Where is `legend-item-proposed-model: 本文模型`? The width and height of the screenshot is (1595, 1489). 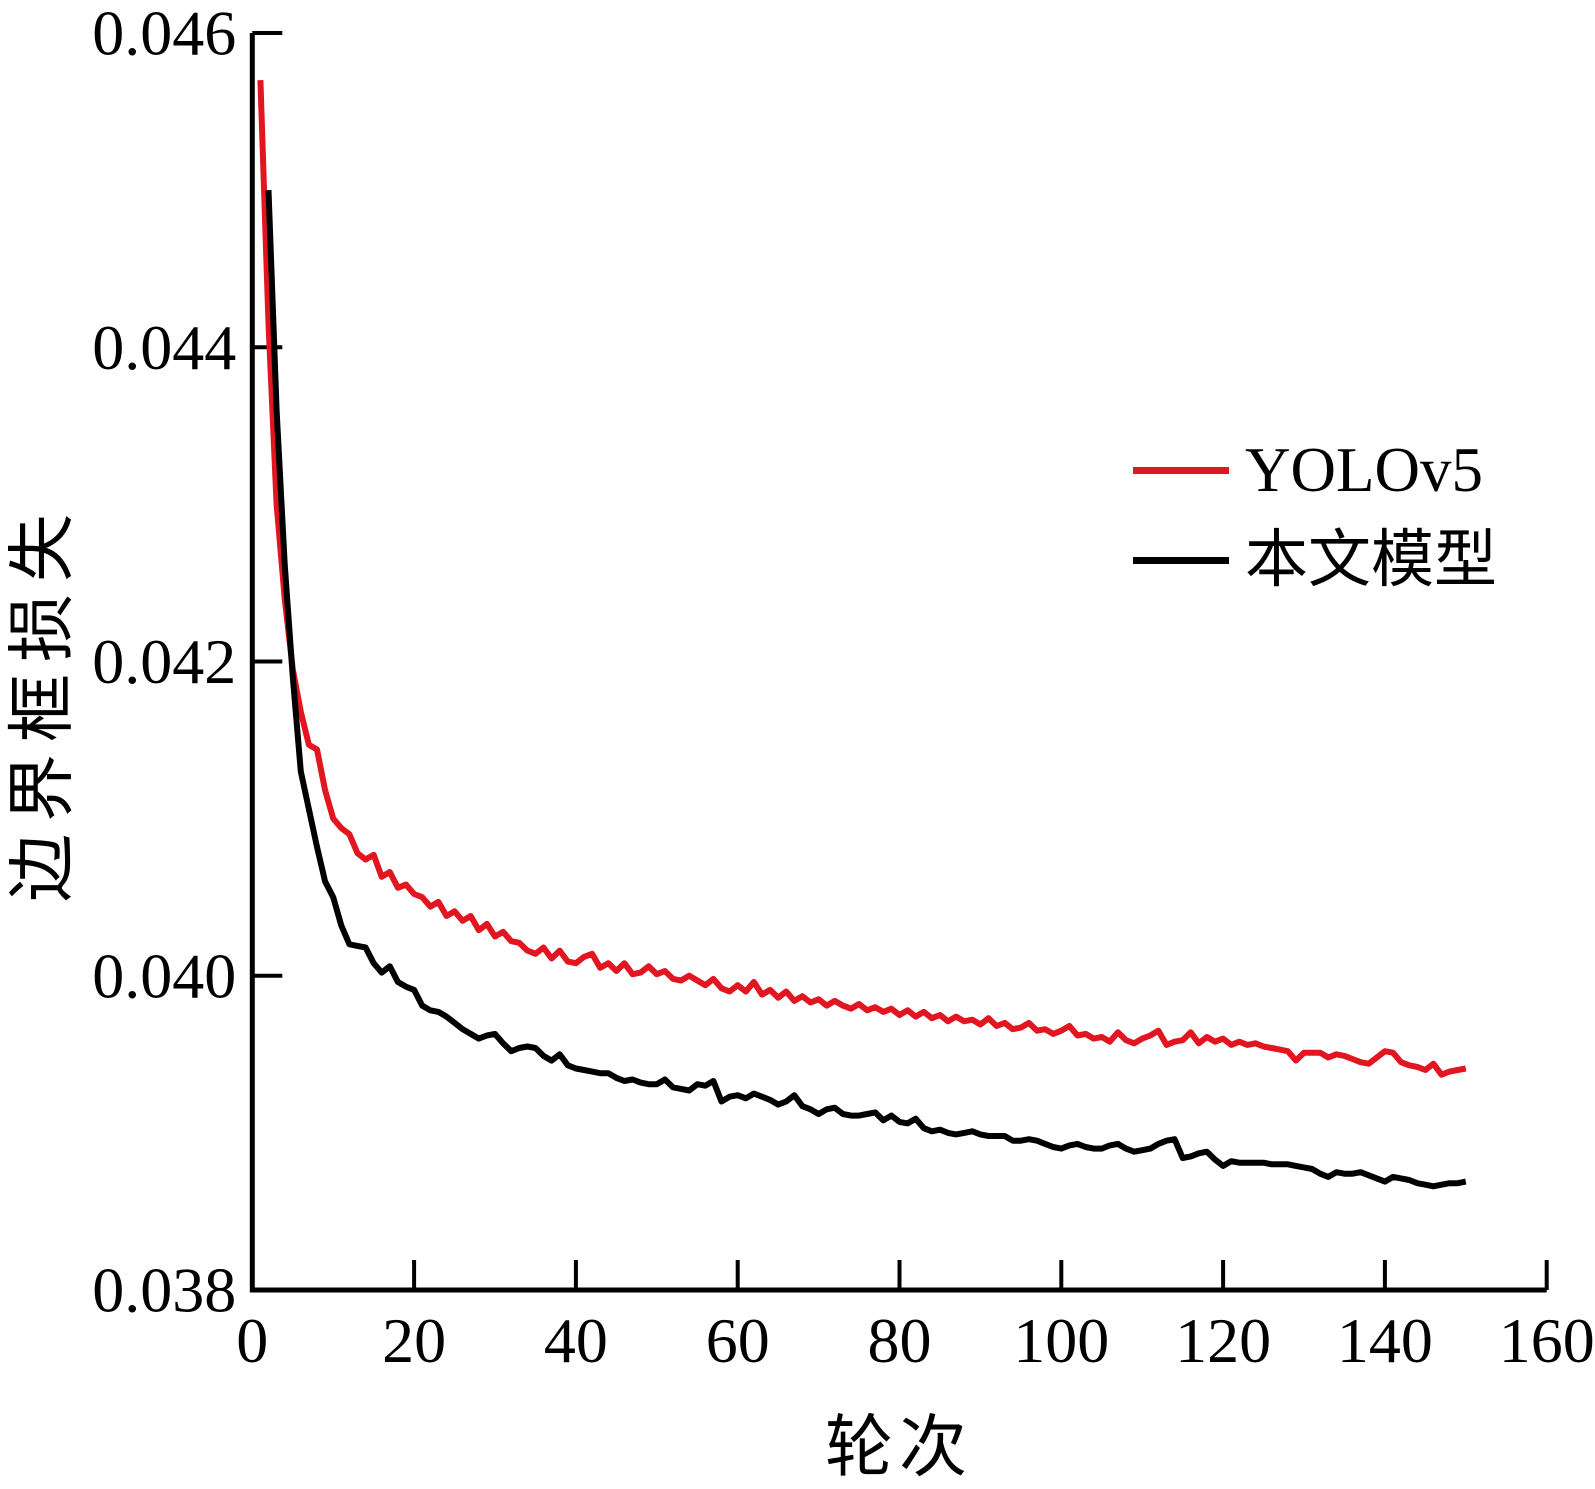
legend-item-proposed-model: 本文模型 is located at coordinates (1315, 560).